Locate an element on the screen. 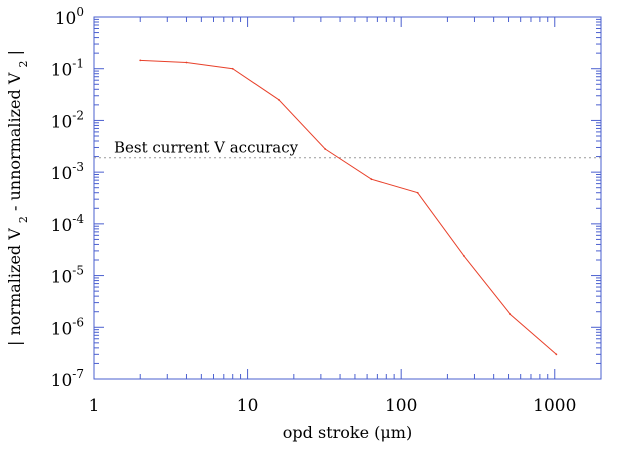 The height and width of the screenshot is (464, 628). y-tick-label-exponent: -5 is located at coordinates (78, 271).